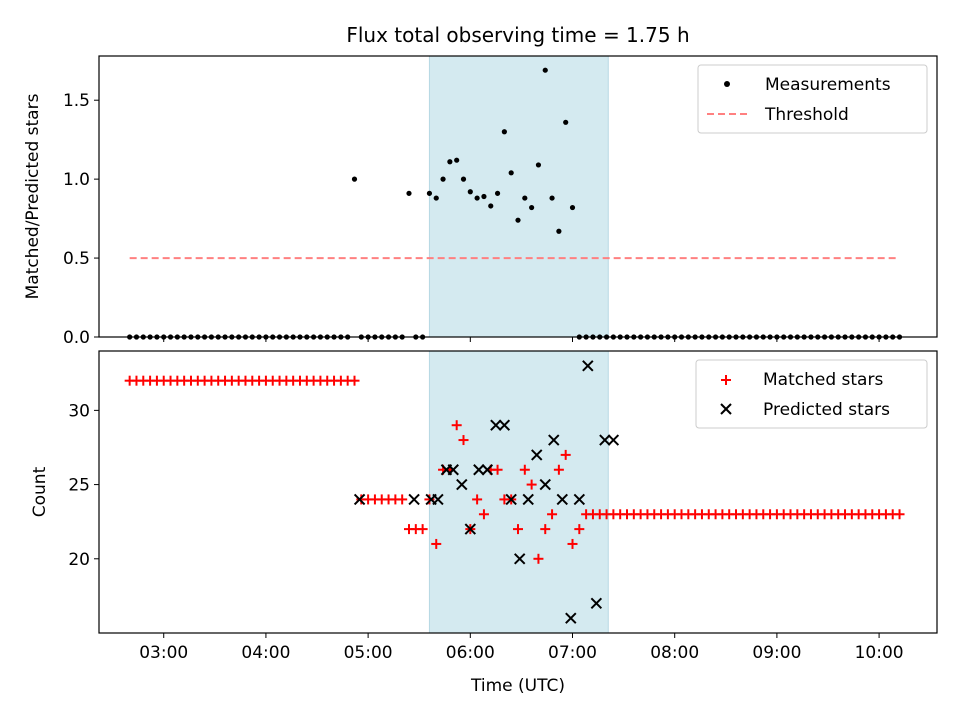 This screenshot has height=724, width=960. Describe the element at coordinates (572, 653) in the screenshot. I see `x-tick-label: 07:00` at that location.